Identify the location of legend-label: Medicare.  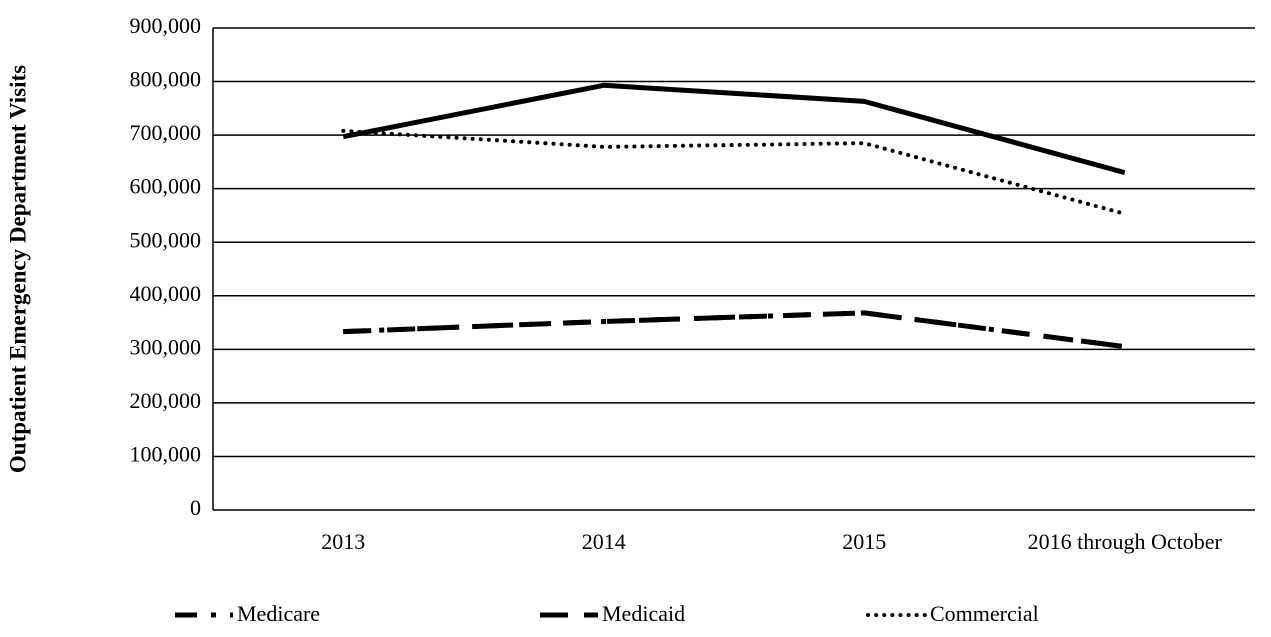
(278, 613).